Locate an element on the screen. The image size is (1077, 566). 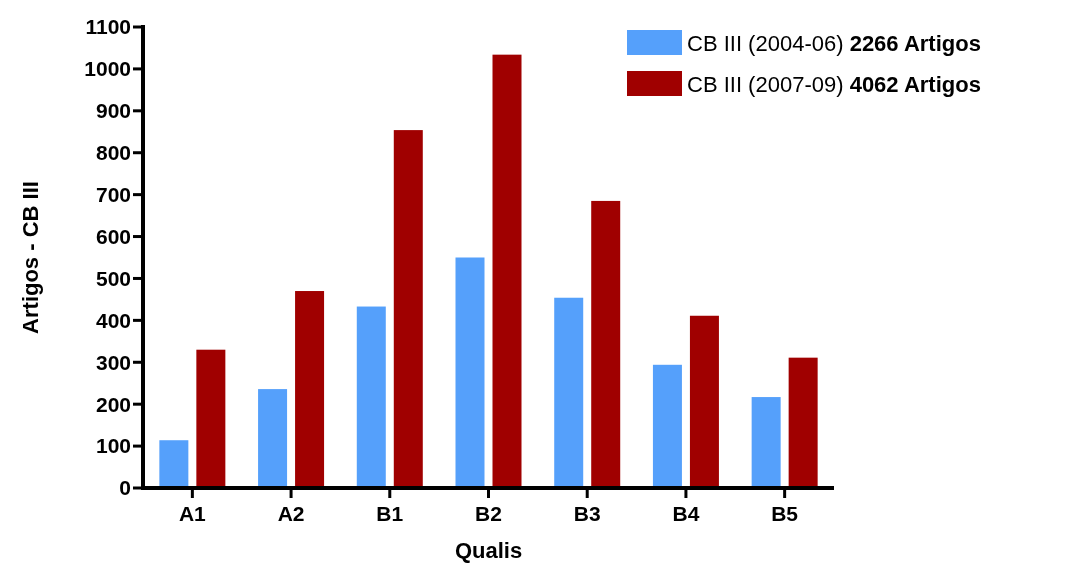
y-tick-label: 1100 is located at coordinates (108, 27).